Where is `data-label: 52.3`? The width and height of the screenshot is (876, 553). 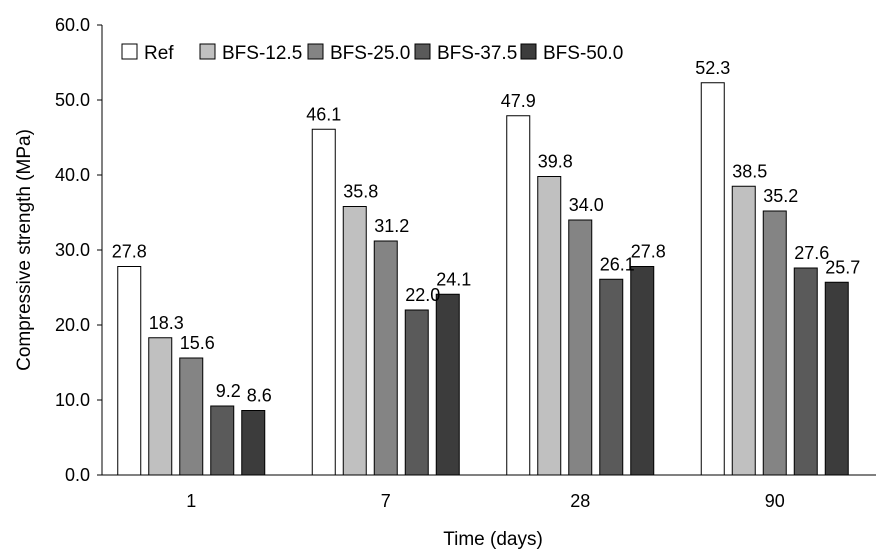
data-label: 52.3 is located at coordinates (712, 68).